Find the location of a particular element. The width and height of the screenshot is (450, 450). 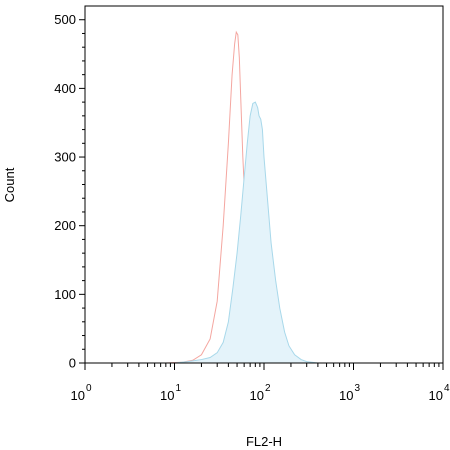

y-tick-label: 300 is located at coordinates (65, 157).